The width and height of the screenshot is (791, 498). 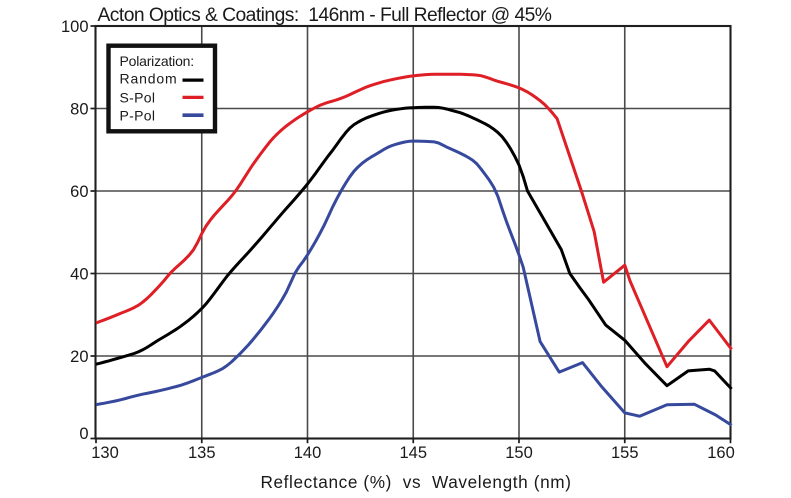 What do you see at coordinates (79, 192) in the screenshot?
I see `svg-text: 60` at bounding box center [79, 192].